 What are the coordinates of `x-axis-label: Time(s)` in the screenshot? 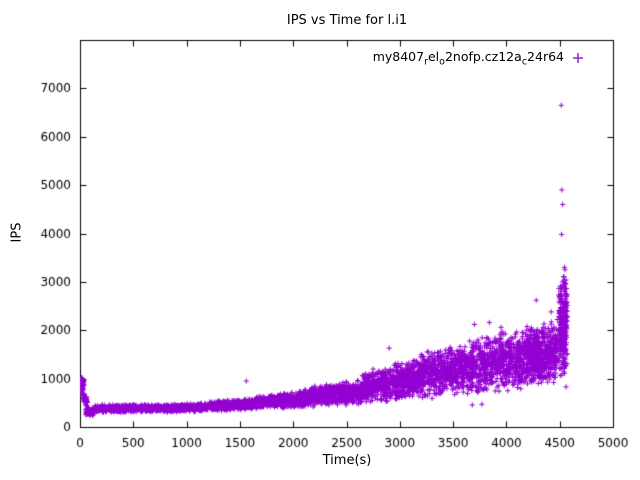 It's located at (347, 460).